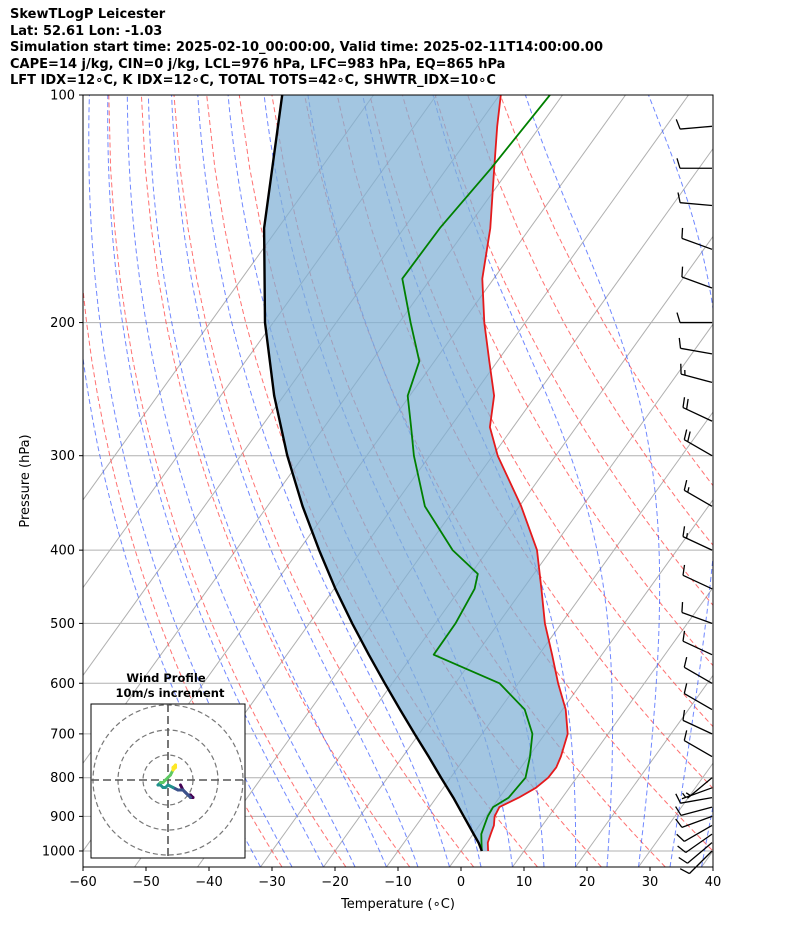  I want to click on x-tick-label: −50, so click(145, 882).